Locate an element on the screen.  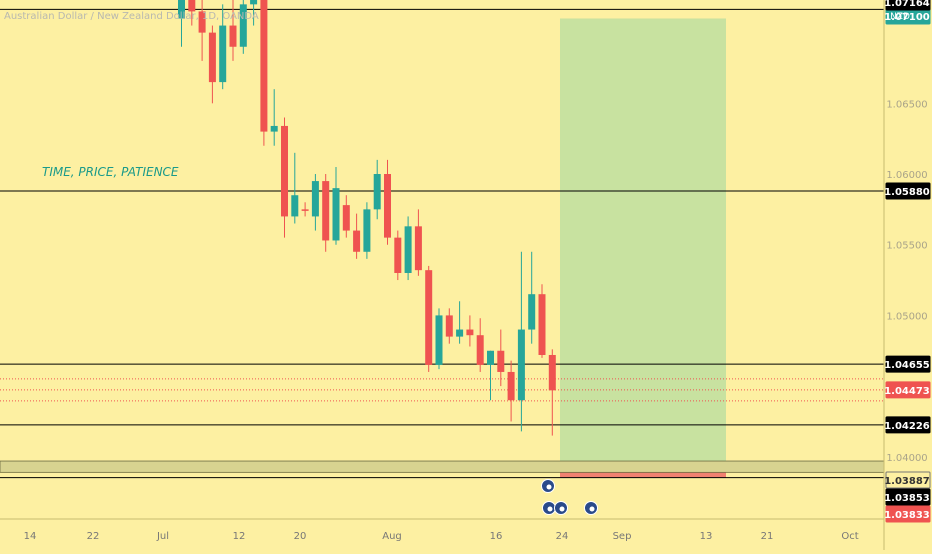
support-zone is located at coordinates (442, 466).